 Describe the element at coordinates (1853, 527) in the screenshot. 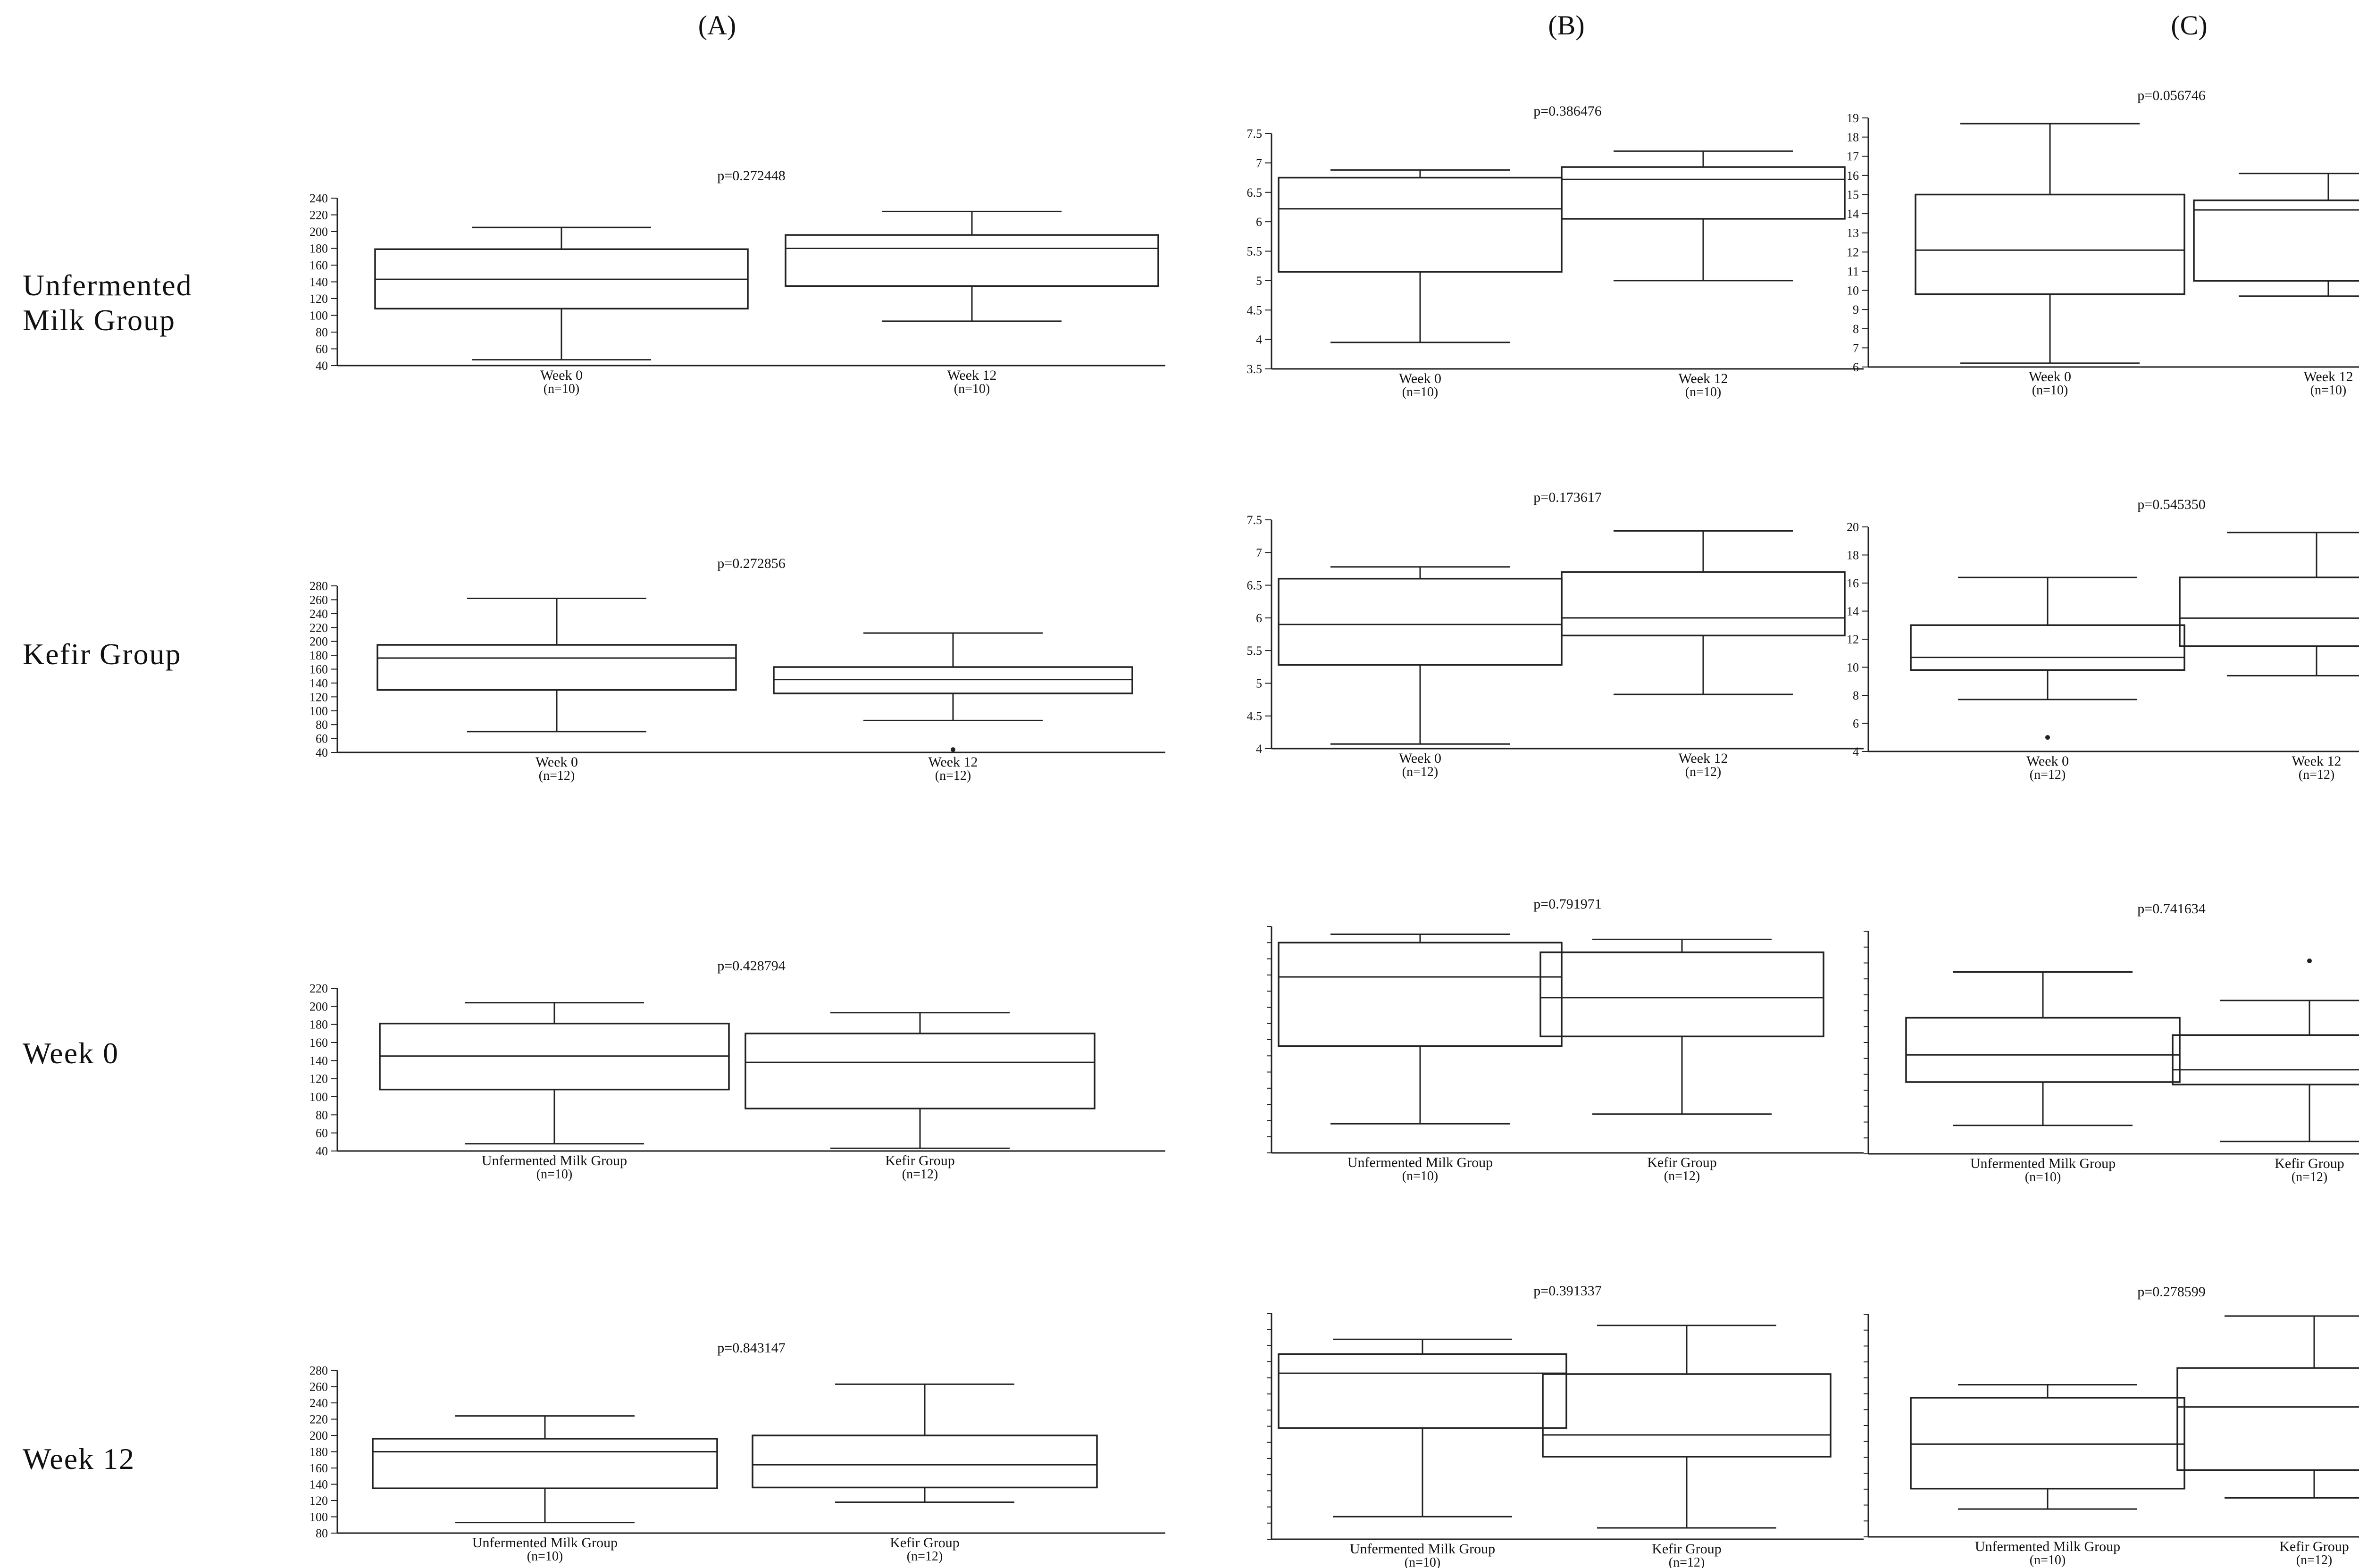

I see `y-tick-label: 20` at that location.